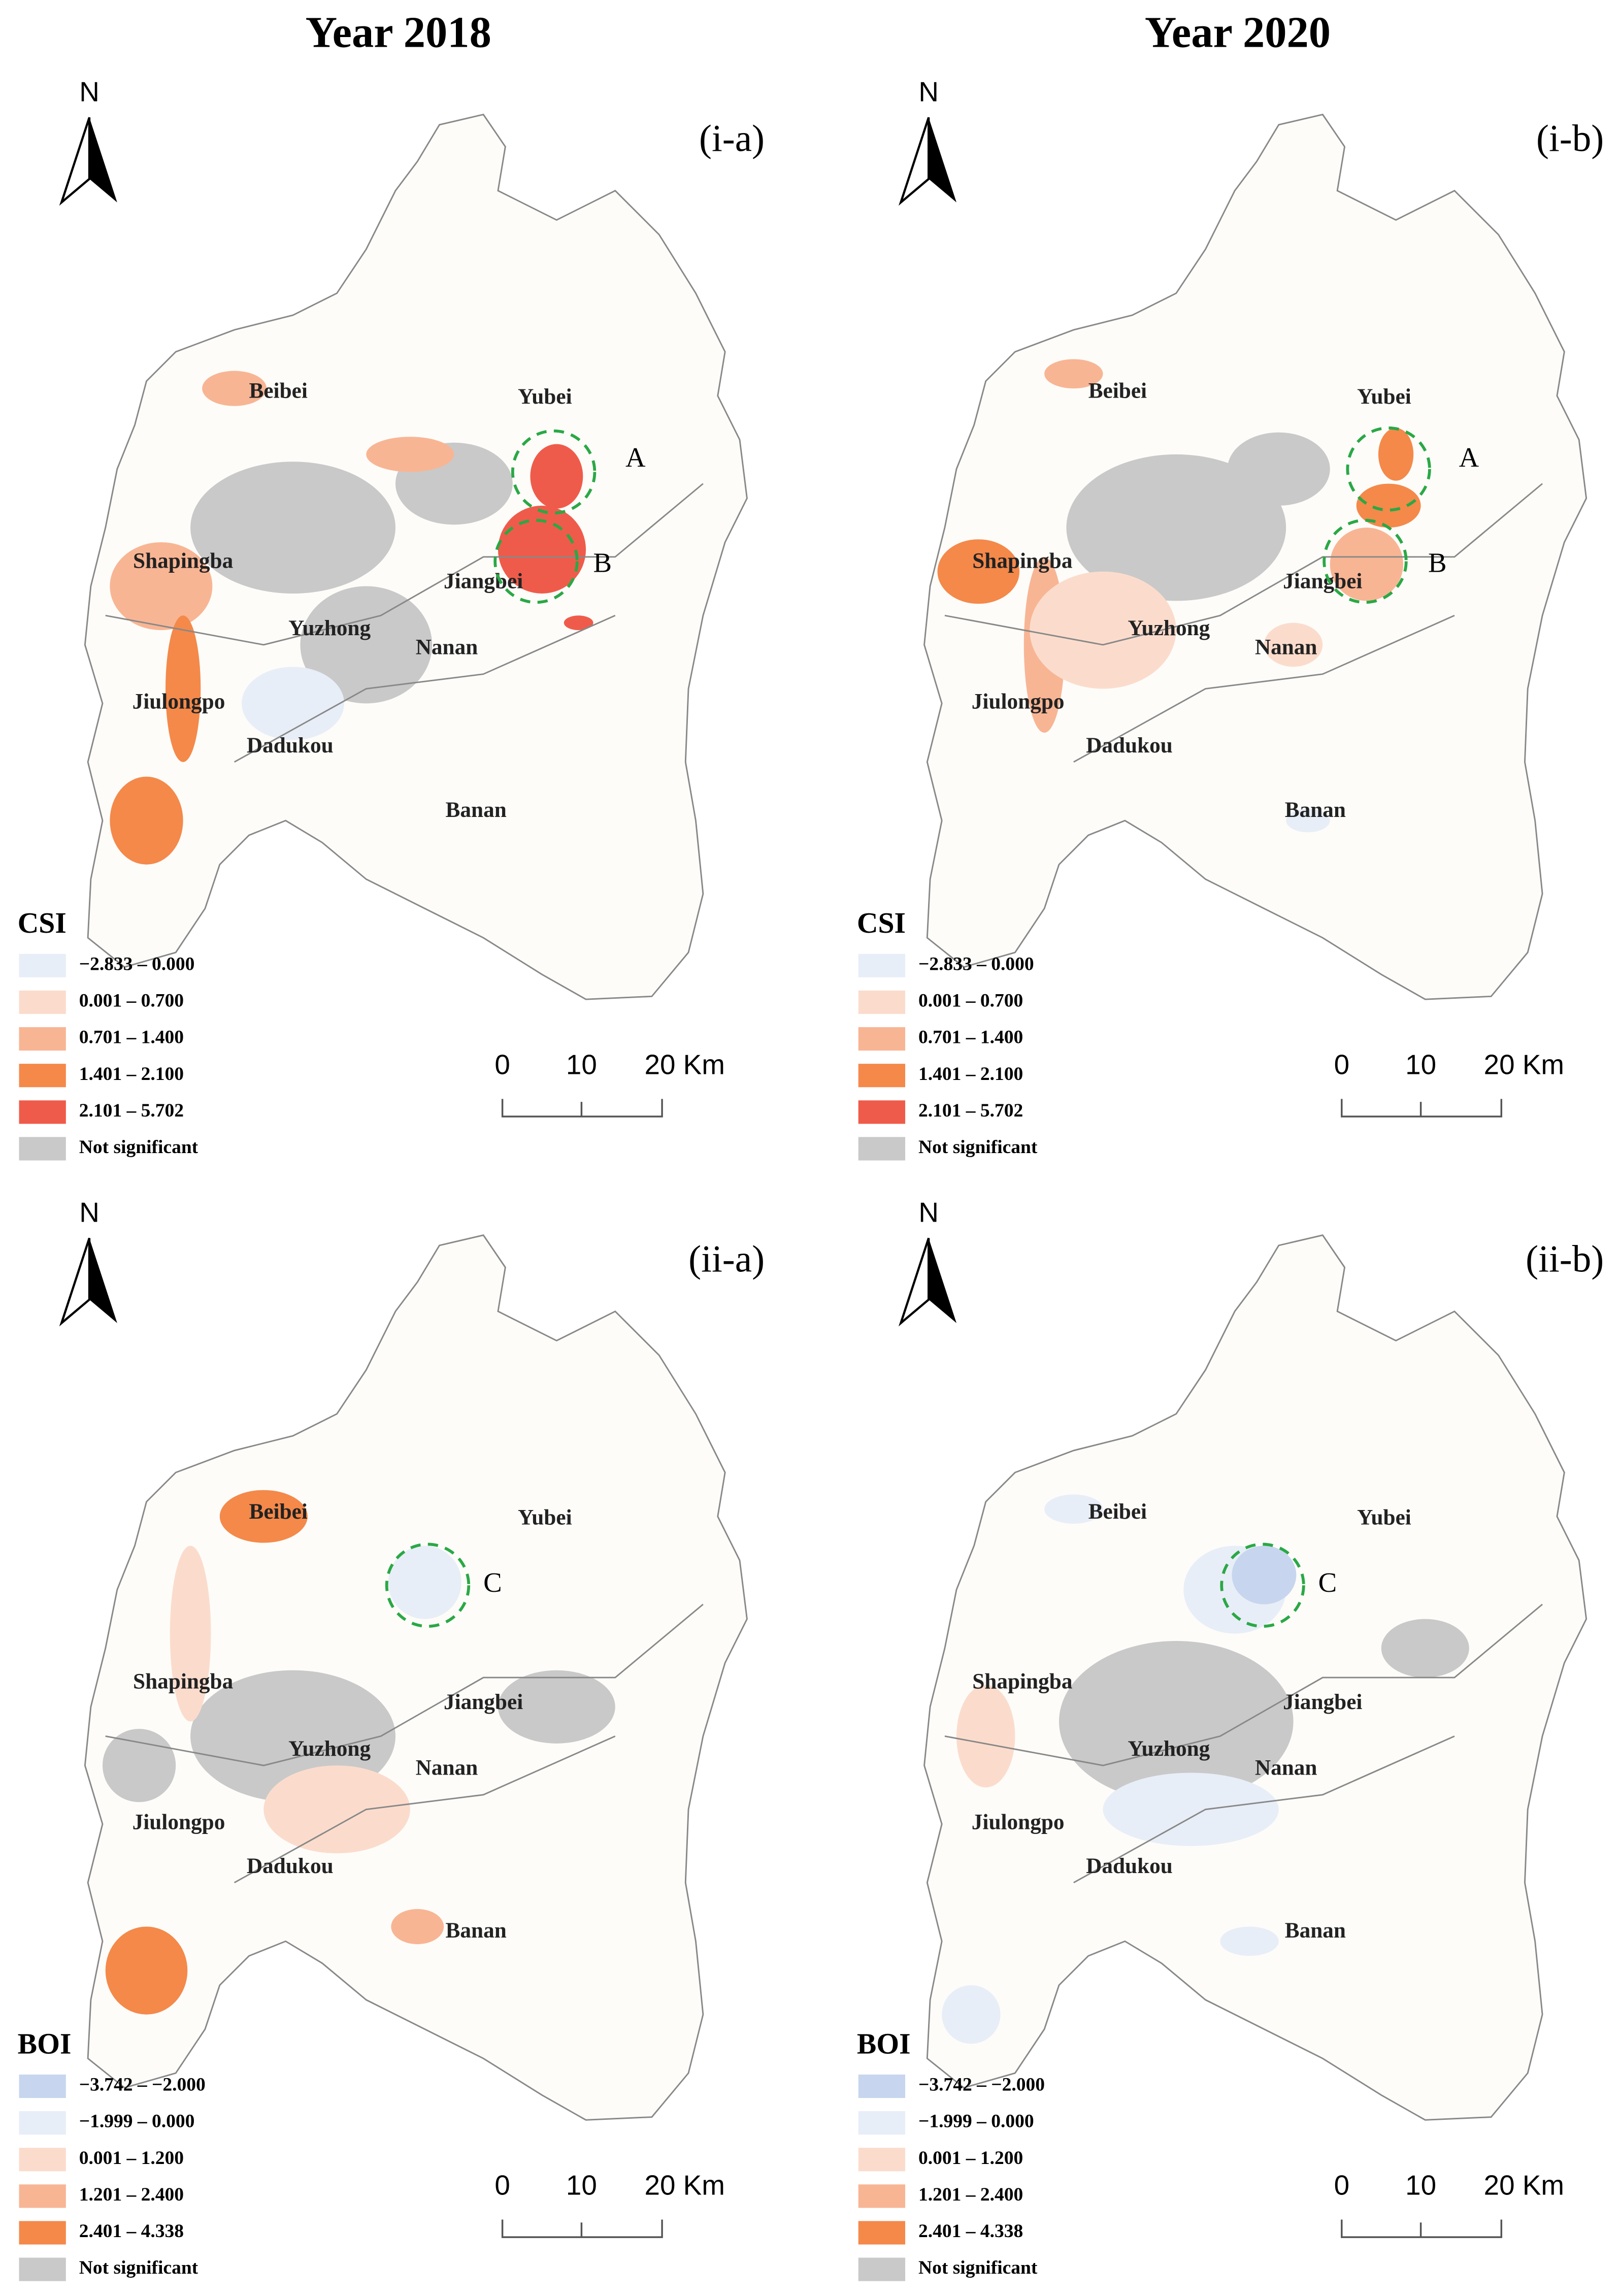  Describe the element at coordinates (1565, 1259) in the screenshot. I see `panel-label: (ii-b)` at that location.